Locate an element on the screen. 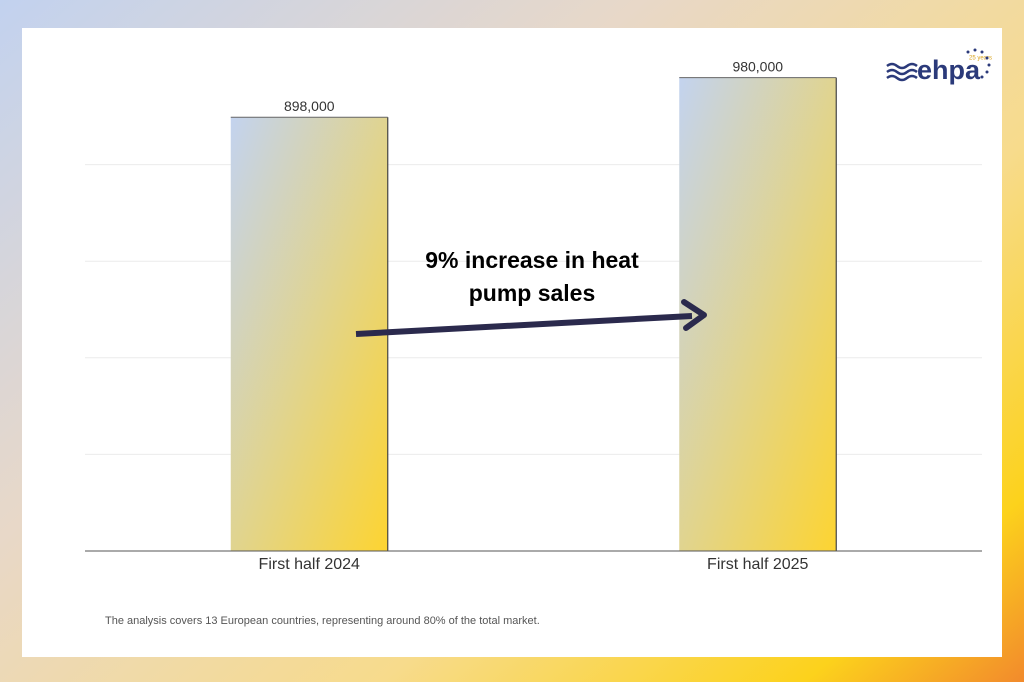  logo-text: ehpa is located at coordinates (949, 70).